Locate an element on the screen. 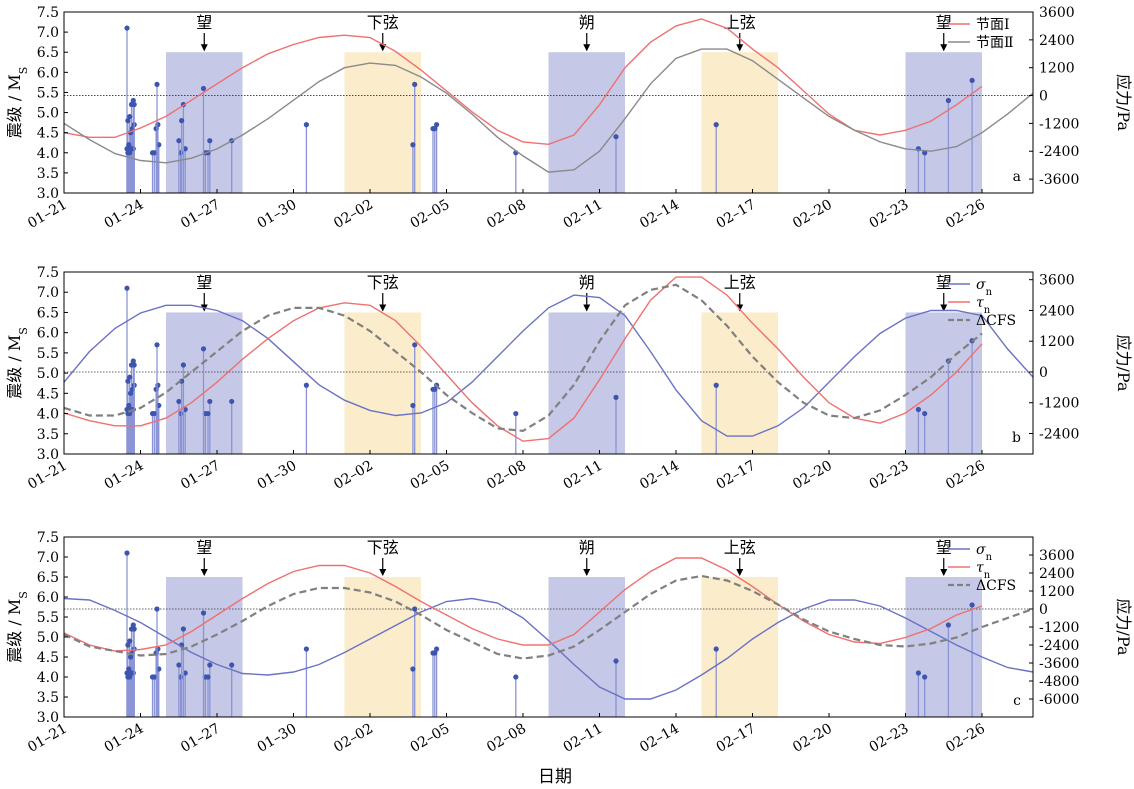 Image resolution: width=1134 pixels, height=789 pixels. legend-label: τn is located at coordinates (983, 570).